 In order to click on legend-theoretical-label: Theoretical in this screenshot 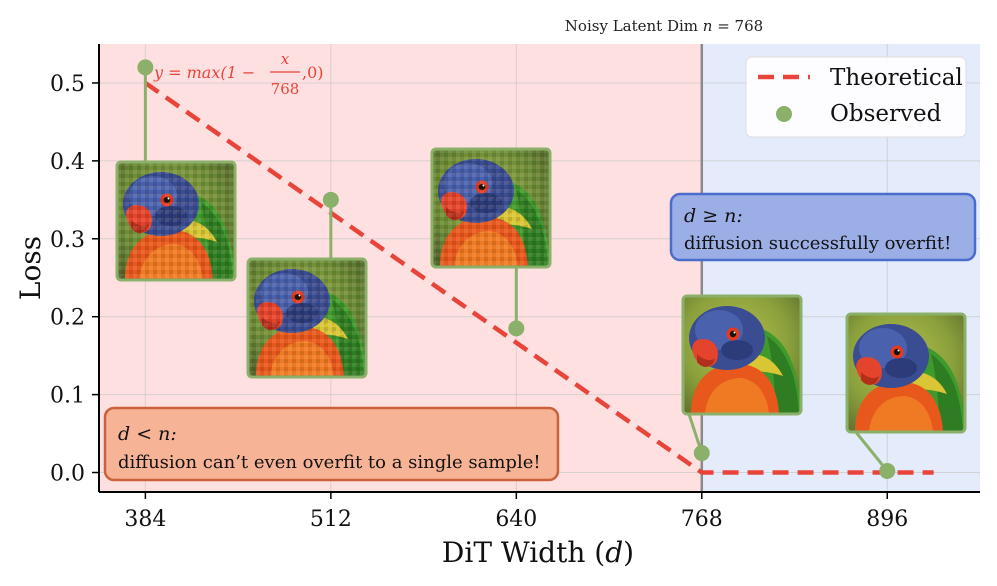, I will do `click(896, 78)`.